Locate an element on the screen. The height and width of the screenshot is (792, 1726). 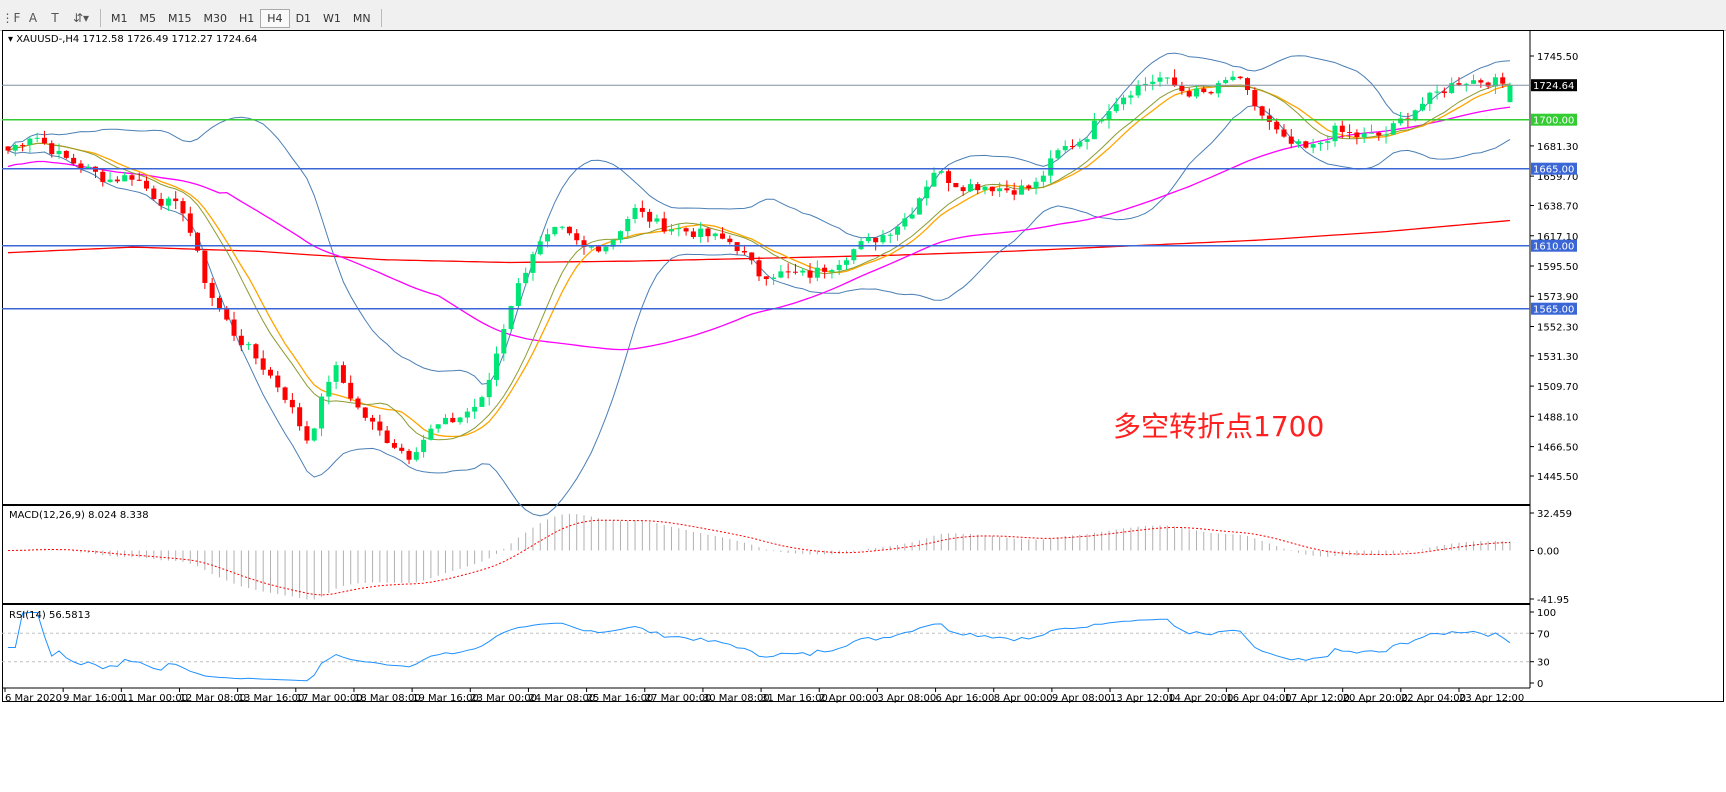
arrows-icon: ⇵▾ is located at coordinates (81, 18).